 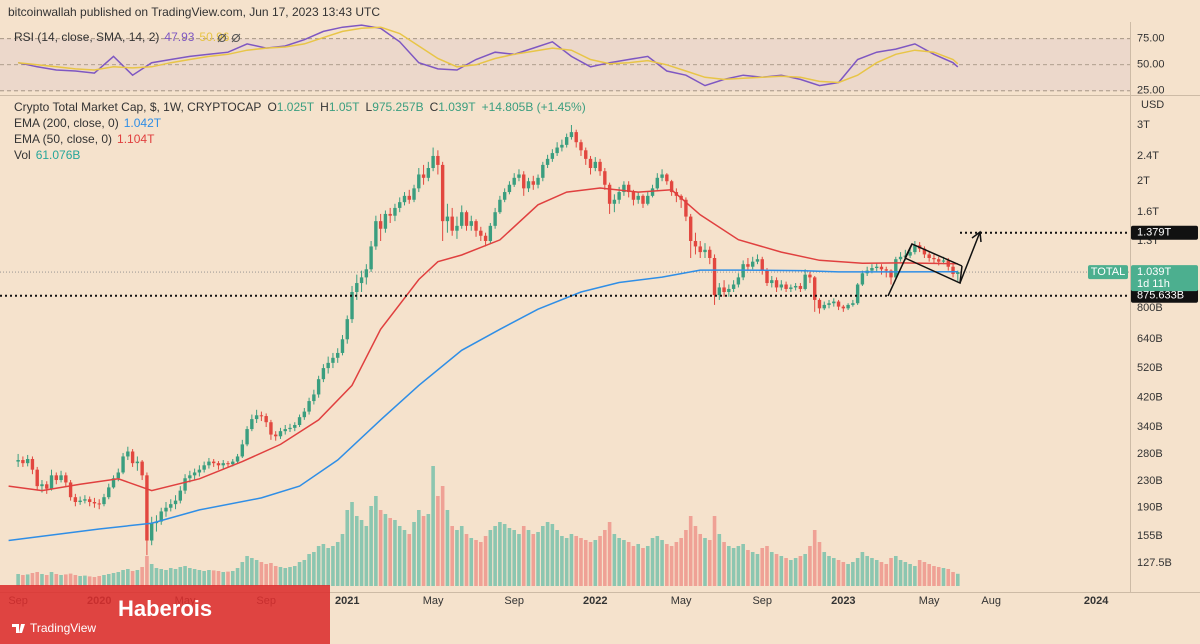 I want to click on banner-text: Haberois, so click(x=165, y=608).